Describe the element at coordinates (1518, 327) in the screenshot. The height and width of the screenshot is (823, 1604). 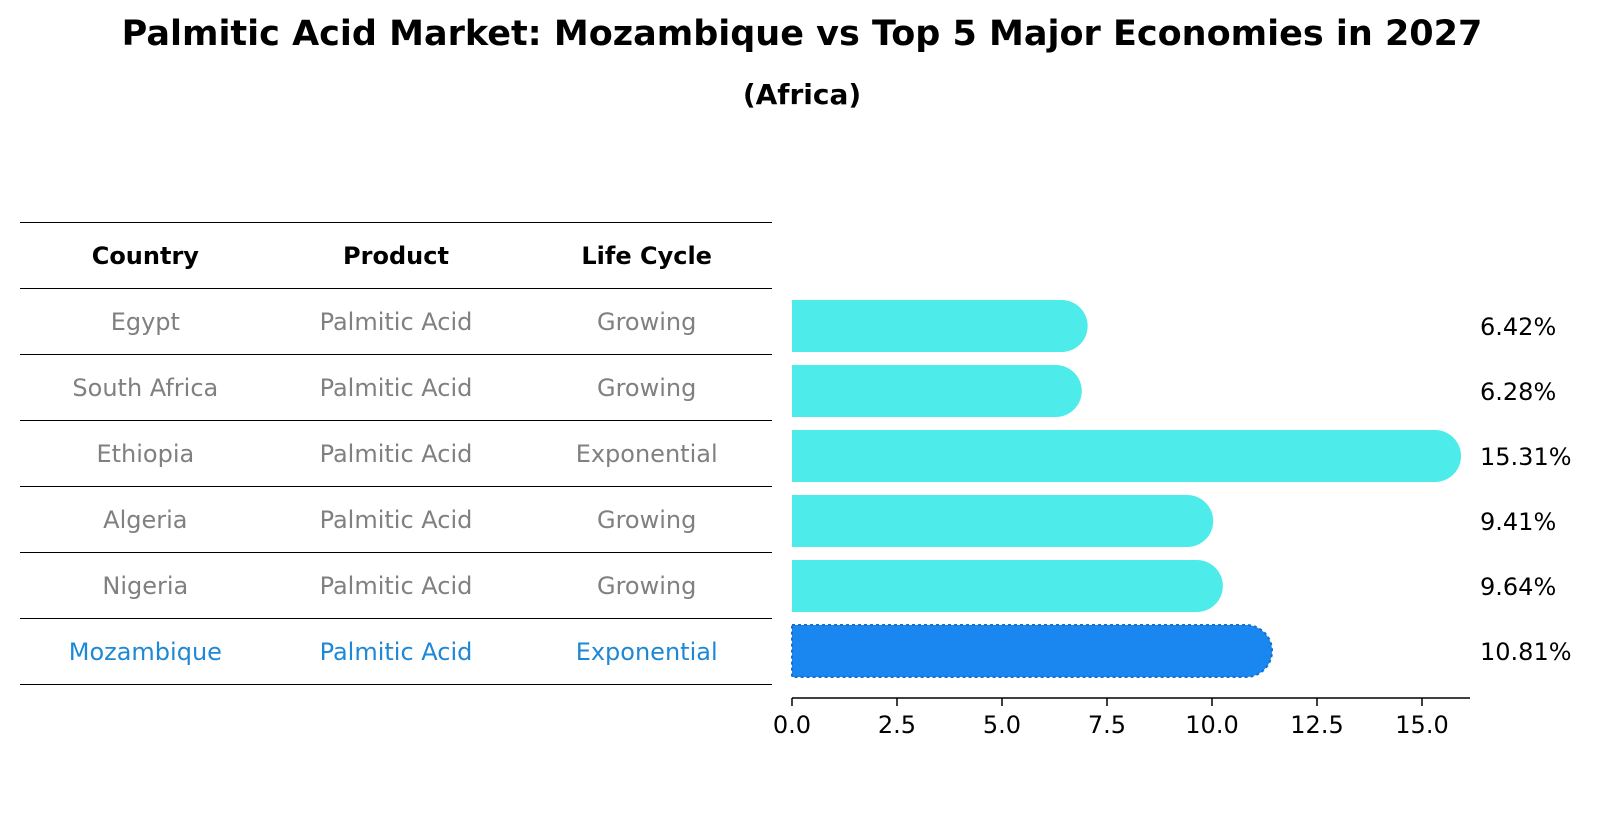
I see `bar-value-label: 6.42%` at that location.